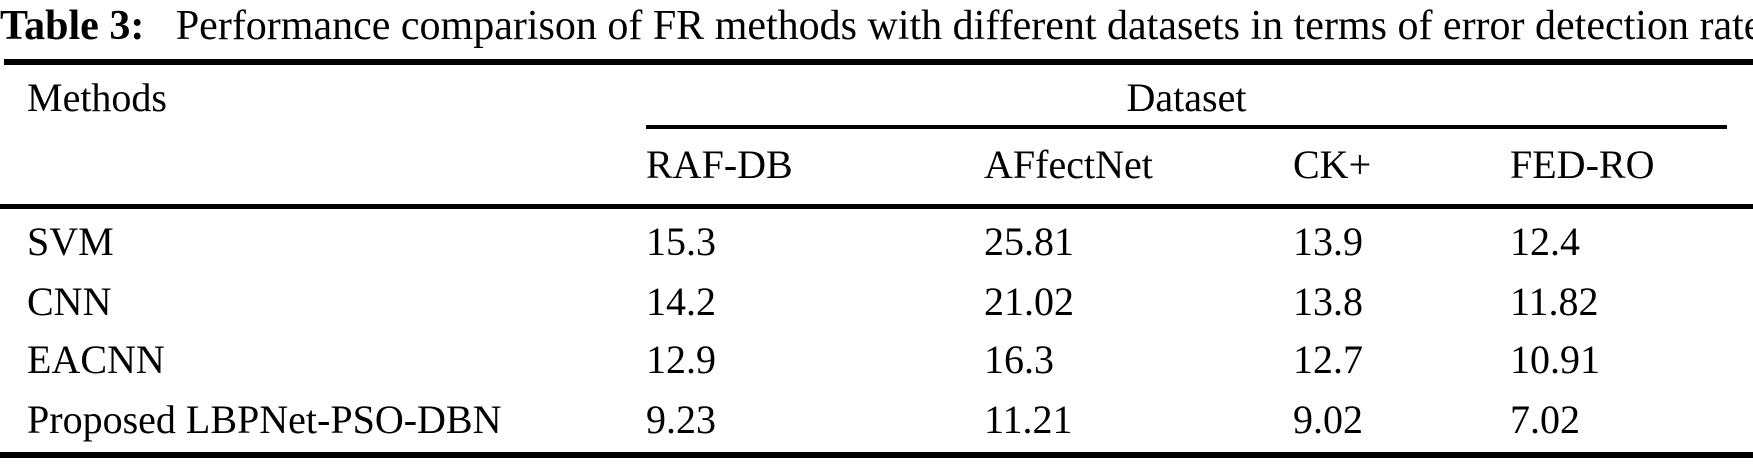 The width and height of the screenshot is (1753, 464). Describe the element at coordinates (876, 455) in the screenshot. I see `bottom-rule` at that location.